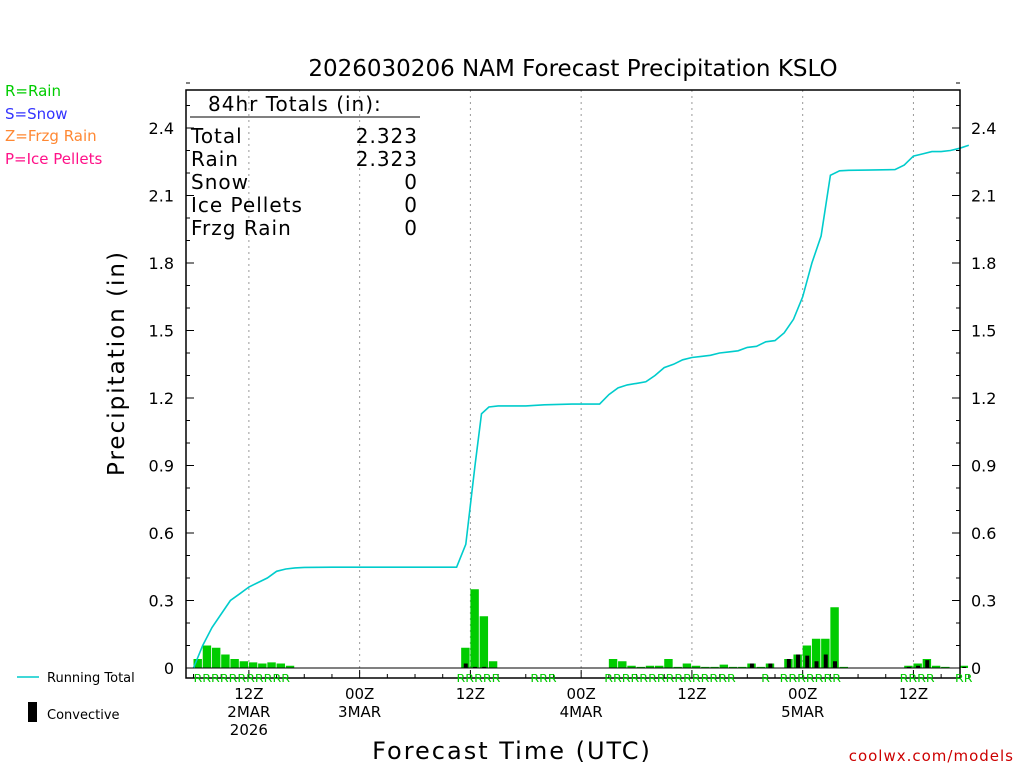 The image size is (1024, 768). What do you see at coordinates (411, 228) in the screenshot?
I see `totals-value-frzg-rain: 0` at bounding box center [411, 228].